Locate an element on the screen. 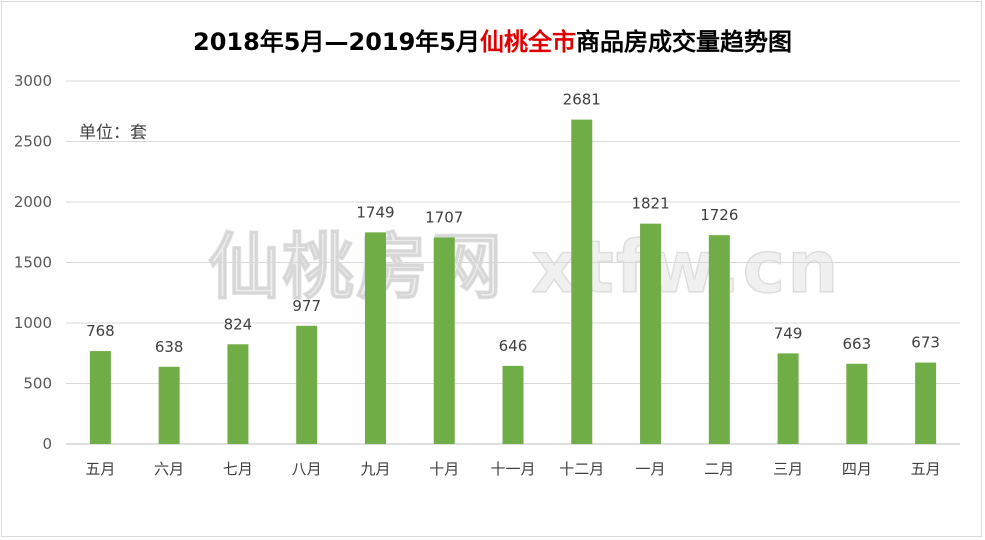  title-date-range: 2018年5月—2019年5月 is located at coordinates (336, 42).